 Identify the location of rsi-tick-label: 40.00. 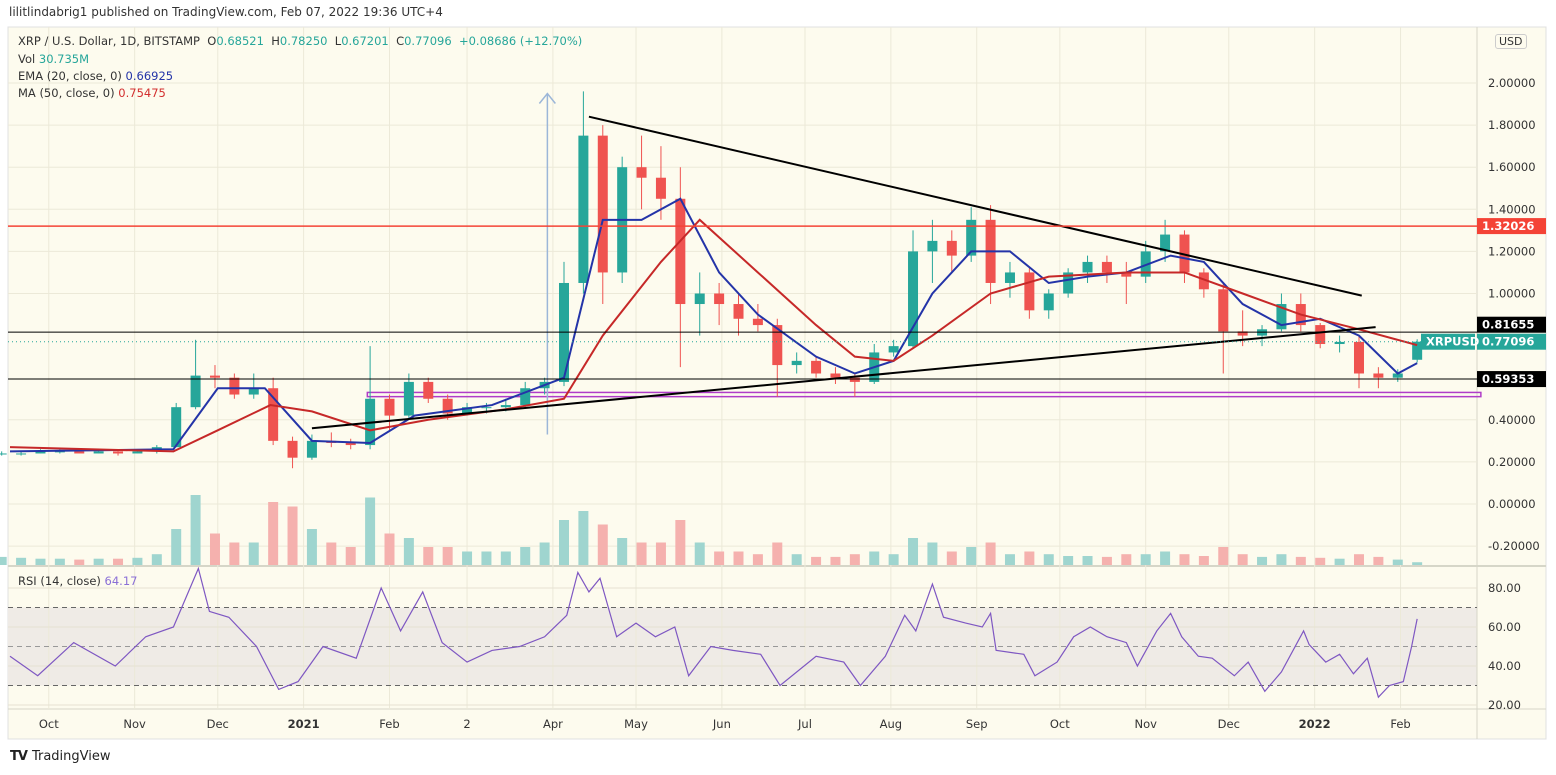
(1504, 666).